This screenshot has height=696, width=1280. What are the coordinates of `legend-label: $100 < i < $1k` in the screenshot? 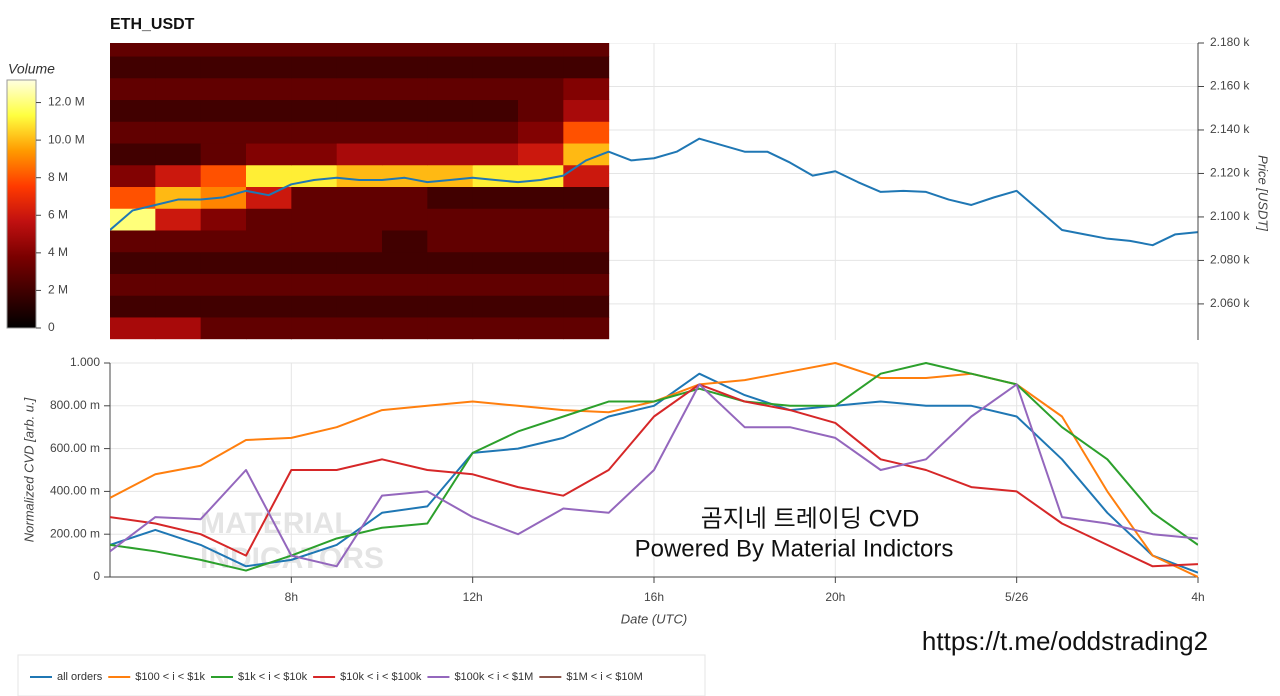 It's located at (170, 677).